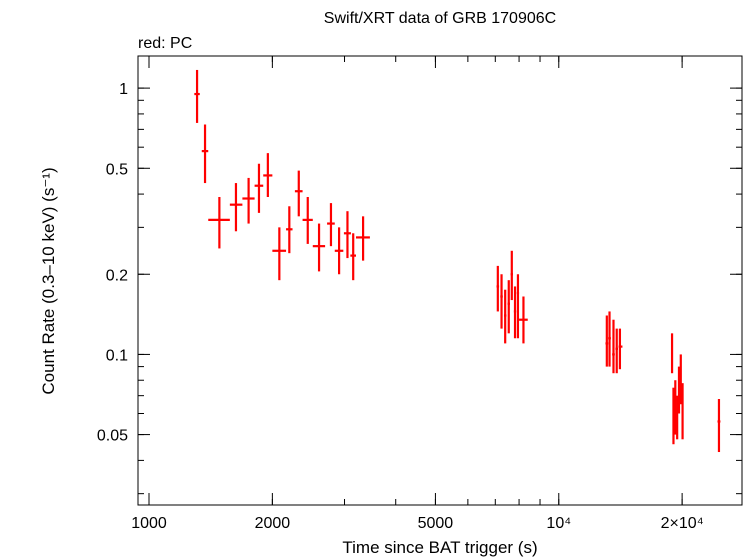  Describe the element at coordinates (112, 436) in the screenshot. I see `y-tick-label: 0.05` at that location.